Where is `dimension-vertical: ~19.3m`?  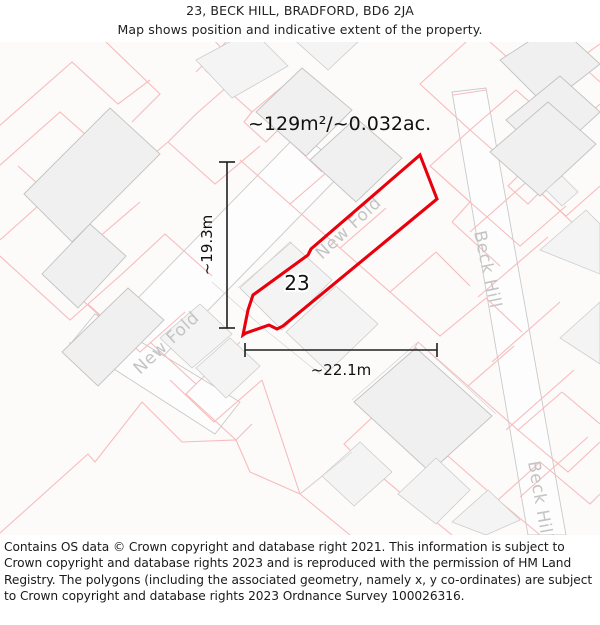 dimension-vertical: ~19.3m is located at coordinates (216, 245).